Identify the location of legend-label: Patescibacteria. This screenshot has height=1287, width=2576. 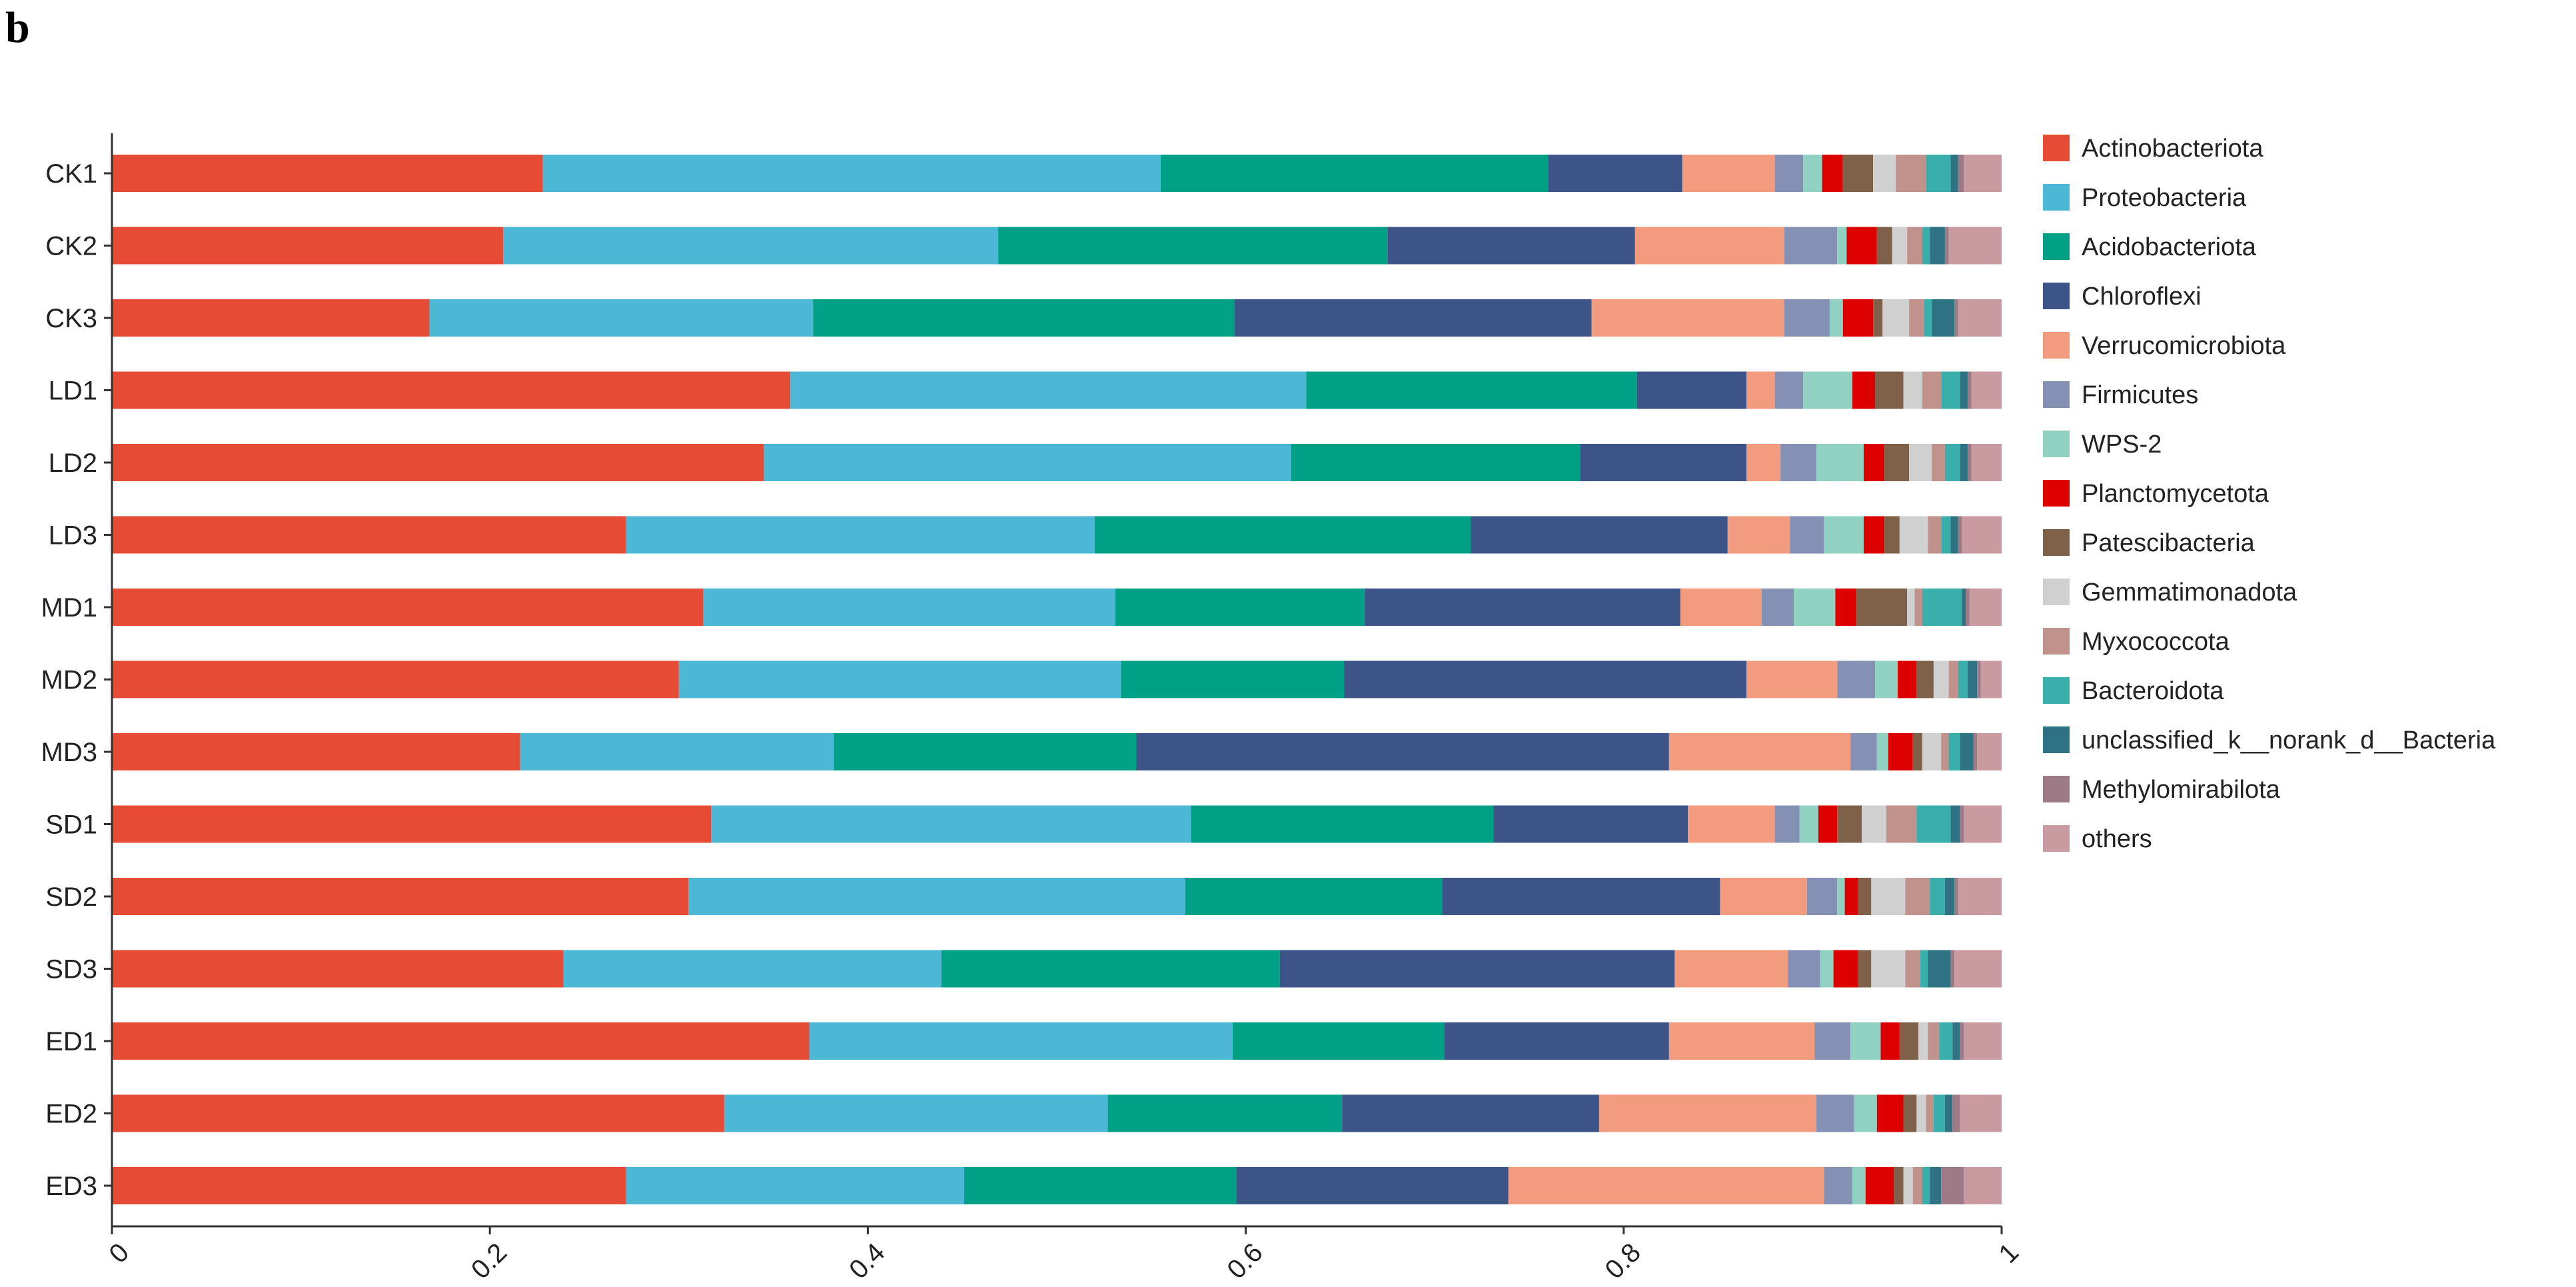
(2168, 543).